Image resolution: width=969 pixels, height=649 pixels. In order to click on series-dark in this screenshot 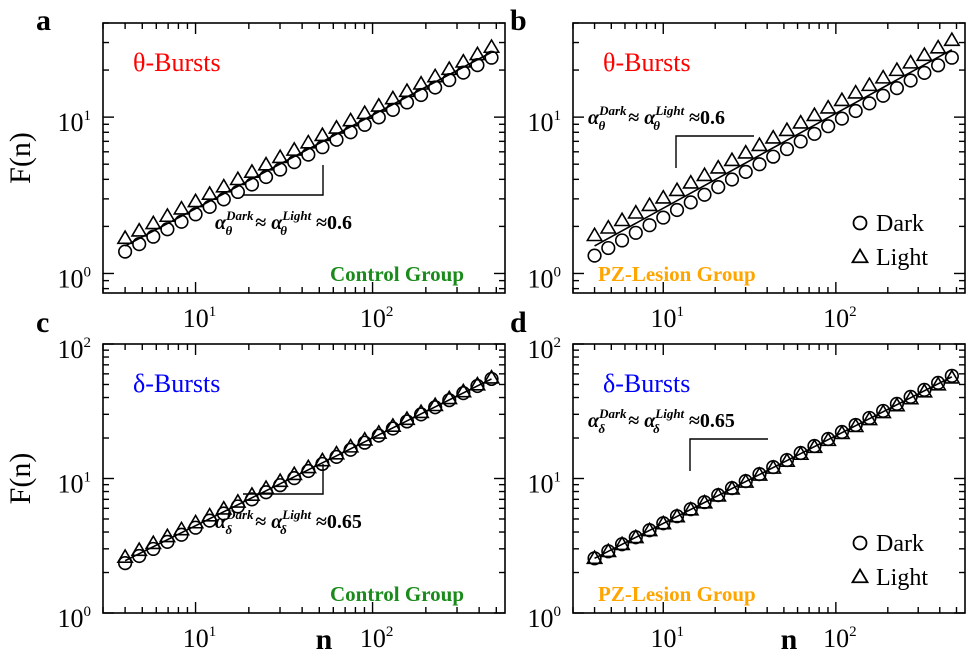, I will do `click(773, 156)`.